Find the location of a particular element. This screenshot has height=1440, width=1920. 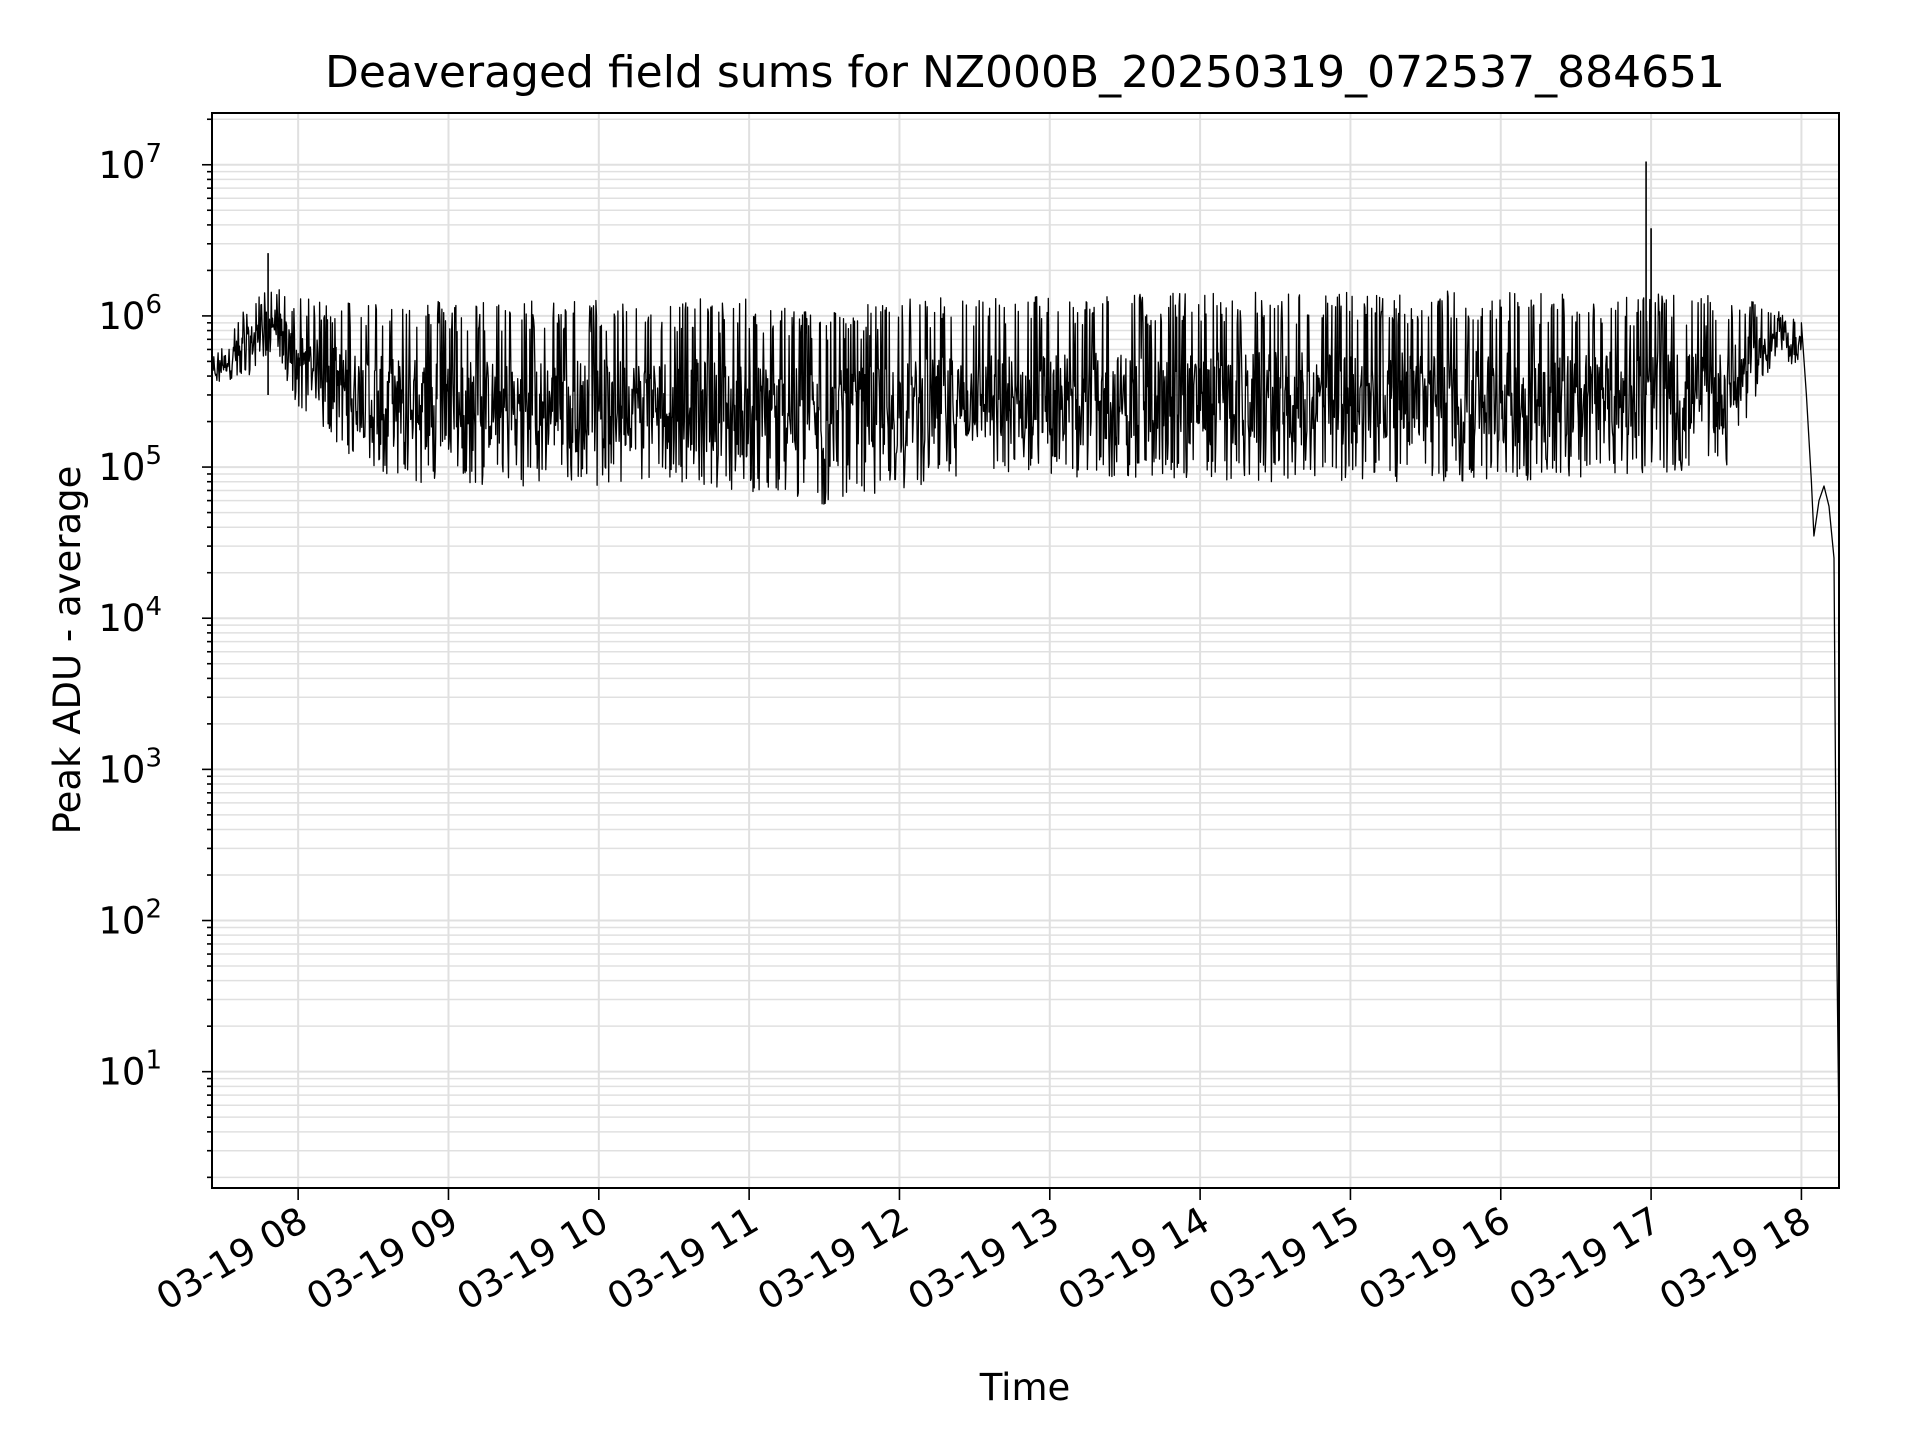

y-tick-label: 104 is located at coordinates (130, 616).